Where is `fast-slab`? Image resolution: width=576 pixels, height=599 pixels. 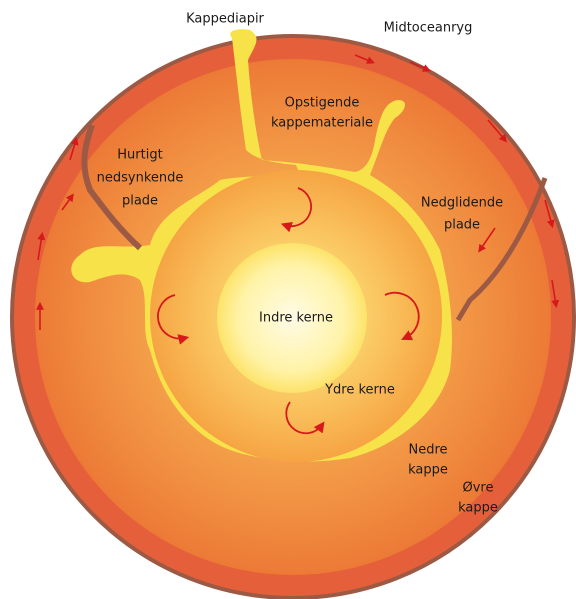
fast-slab is located at coordinates (112, 187).